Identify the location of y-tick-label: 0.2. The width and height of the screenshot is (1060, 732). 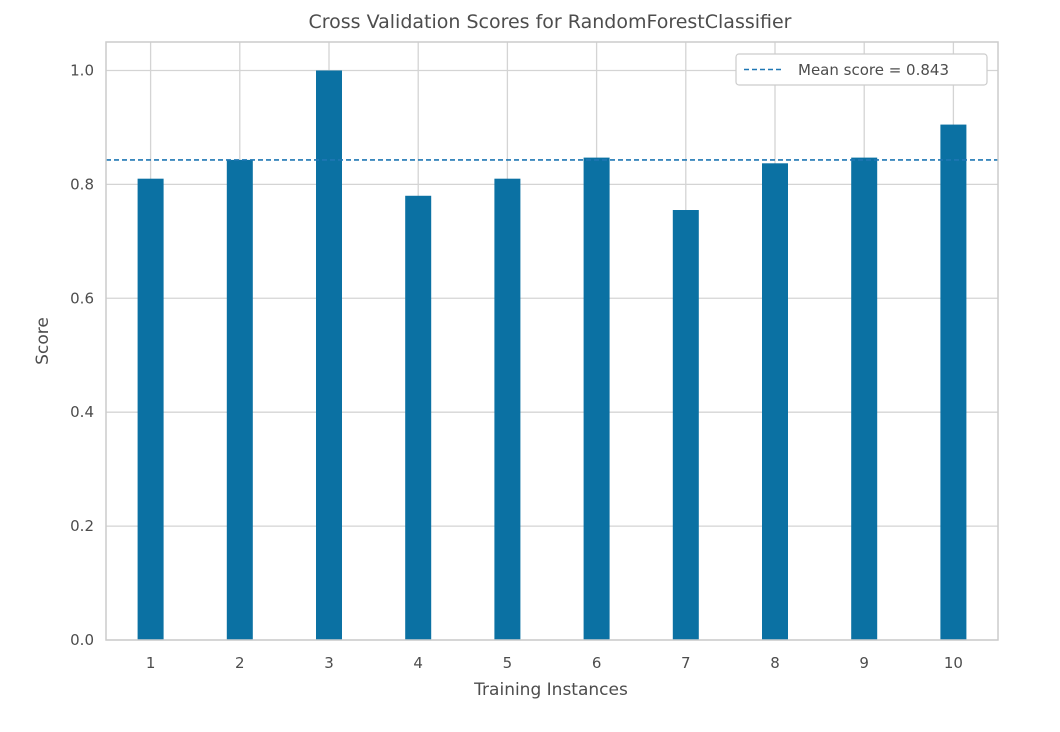
(82, 526).